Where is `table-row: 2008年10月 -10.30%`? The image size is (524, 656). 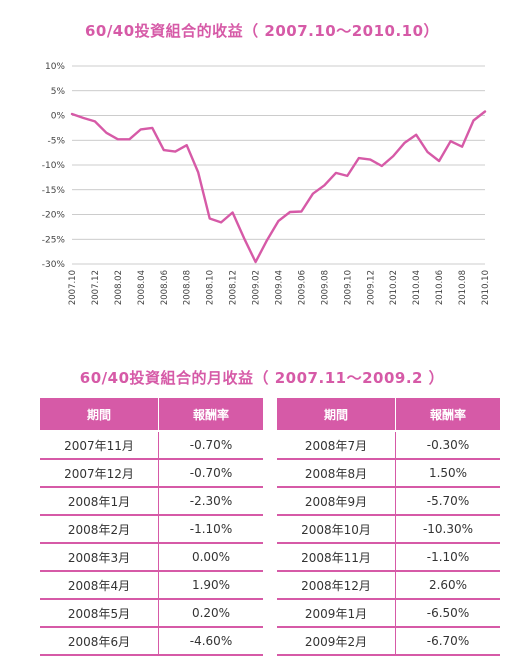 table-row: 2008年10月 -10.30% is located at coordinates (388, 530).